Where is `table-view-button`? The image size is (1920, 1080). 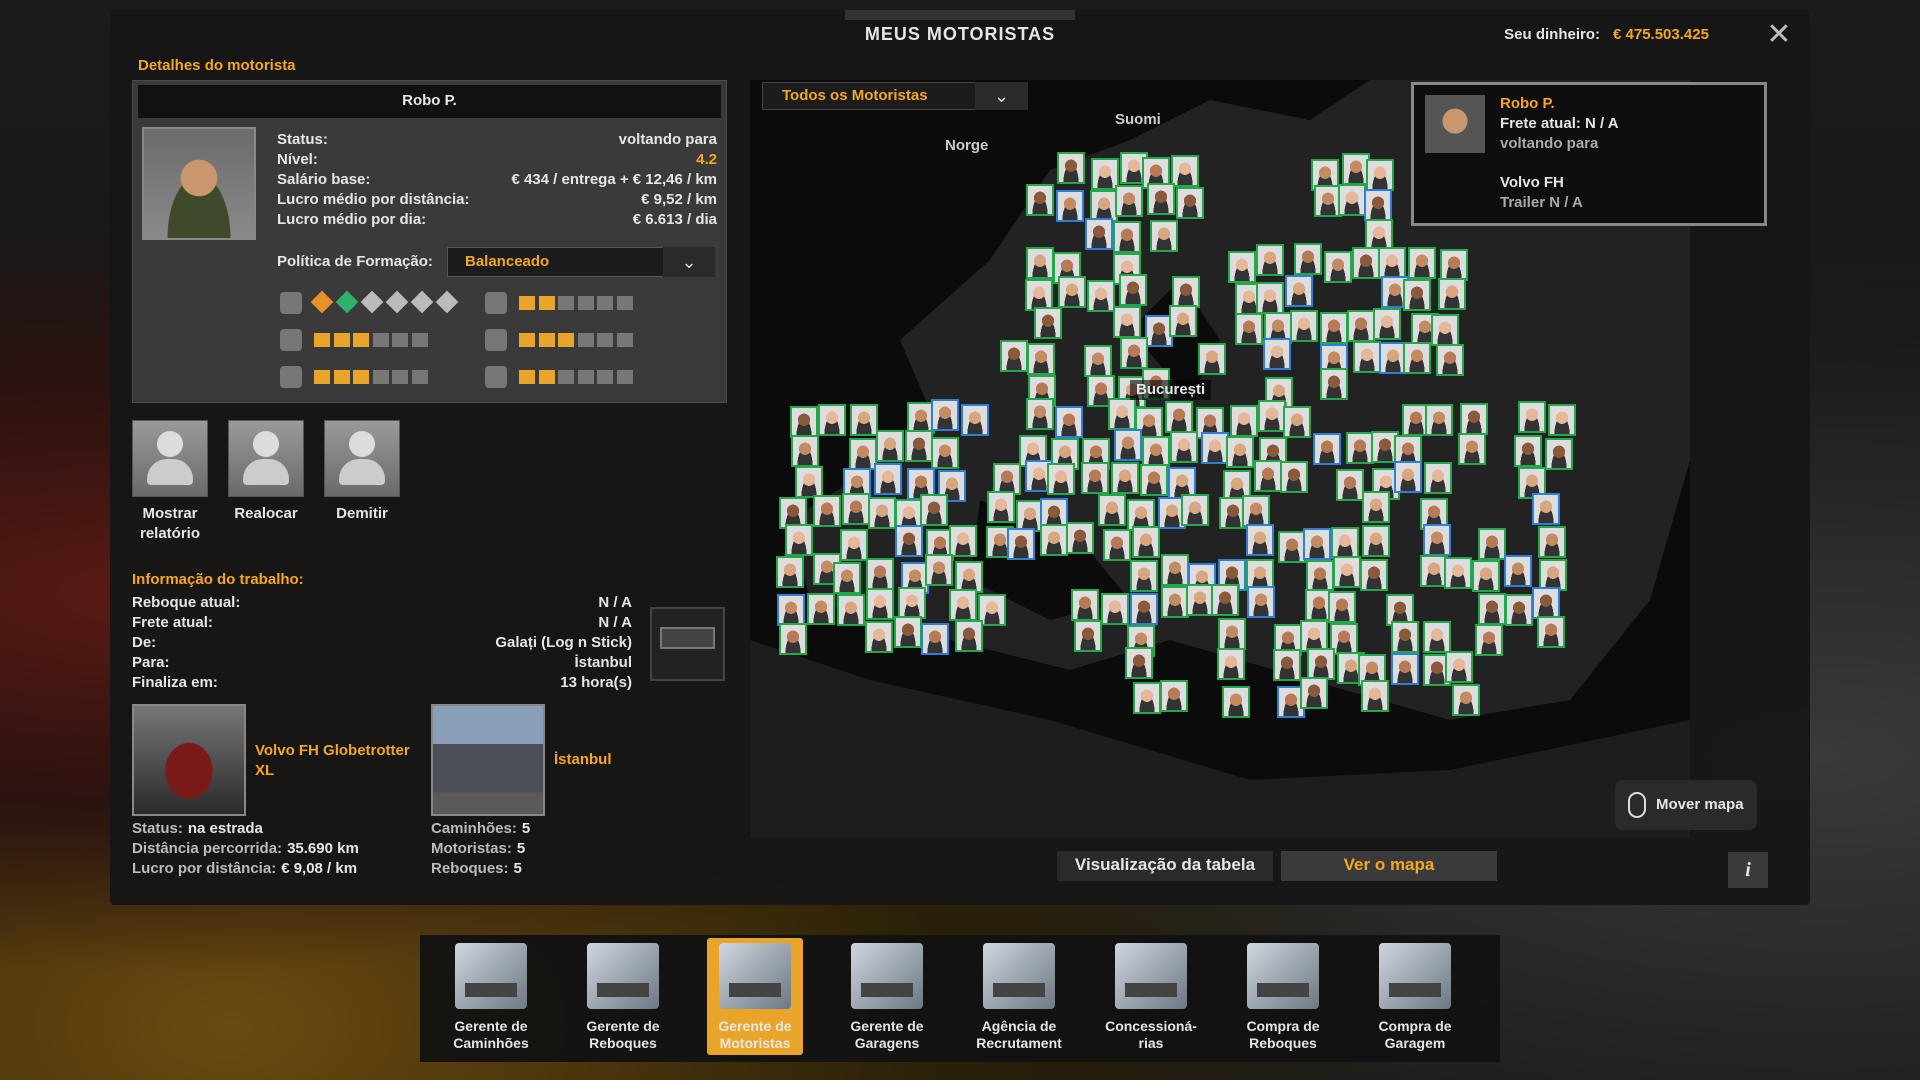
table-view-button is located at coordinates (1165, 866).